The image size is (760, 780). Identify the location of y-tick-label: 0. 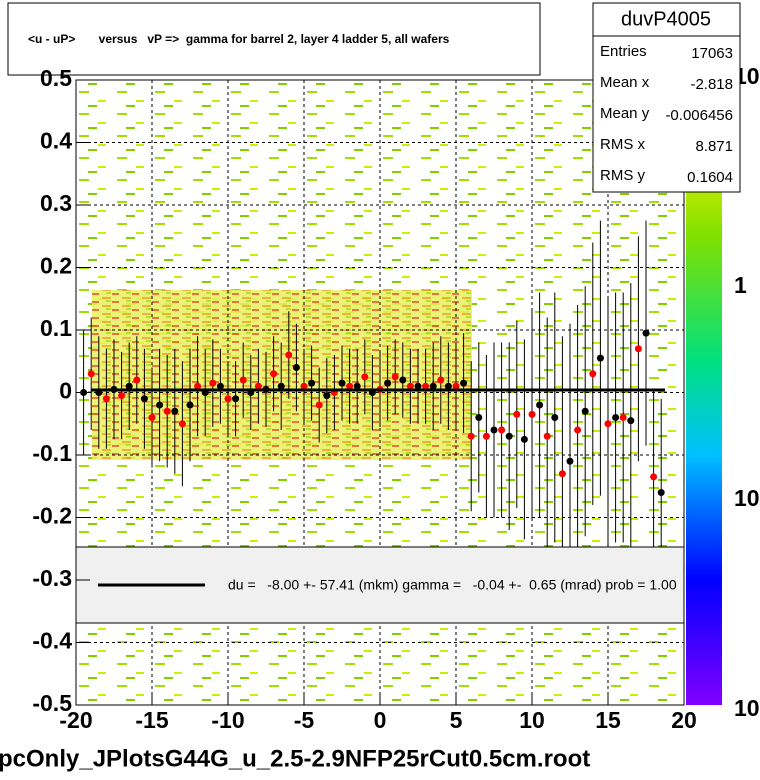
(65, 391).